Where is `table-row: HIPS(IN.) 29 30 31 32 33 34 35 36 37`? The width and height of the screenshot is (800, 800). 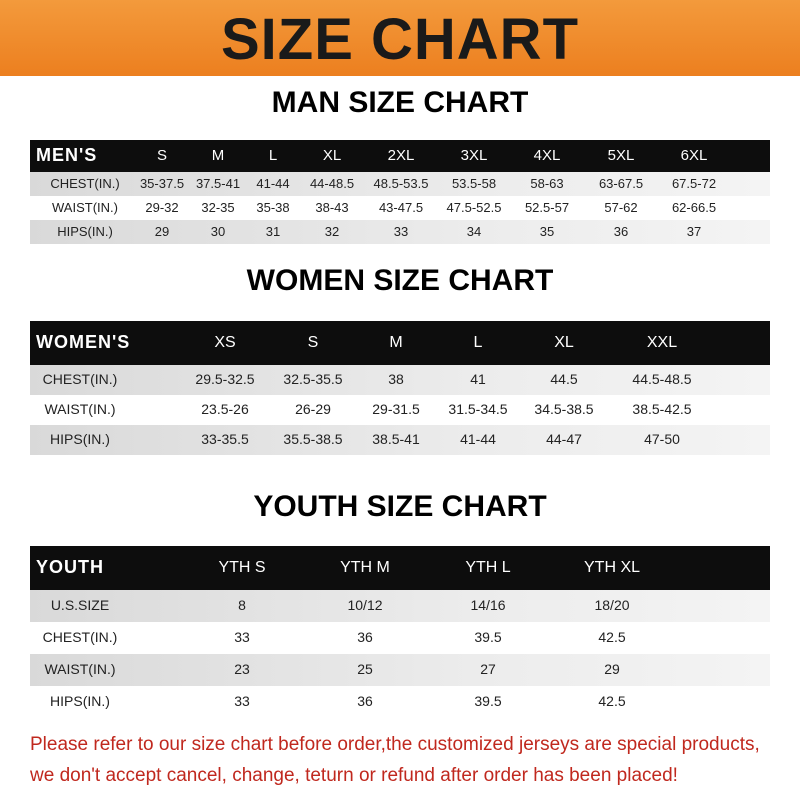 table-row: HIPS(IN.) 29 30 31 32 33 34 35 36 37 is located at coordinates (400, 232).